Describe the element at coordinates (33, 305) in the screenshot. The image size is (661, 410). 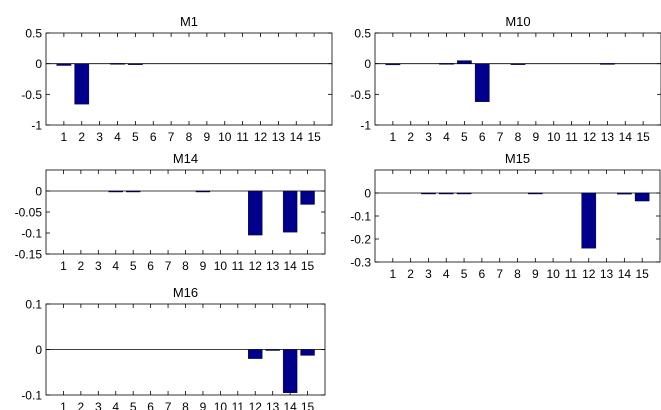
I see `y-tick-label: 0.1` at that location.